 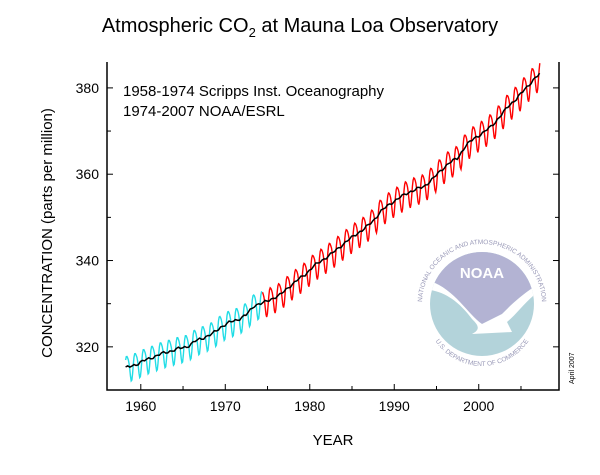 I want to click on logo-bird, so click(x=482, y=306).